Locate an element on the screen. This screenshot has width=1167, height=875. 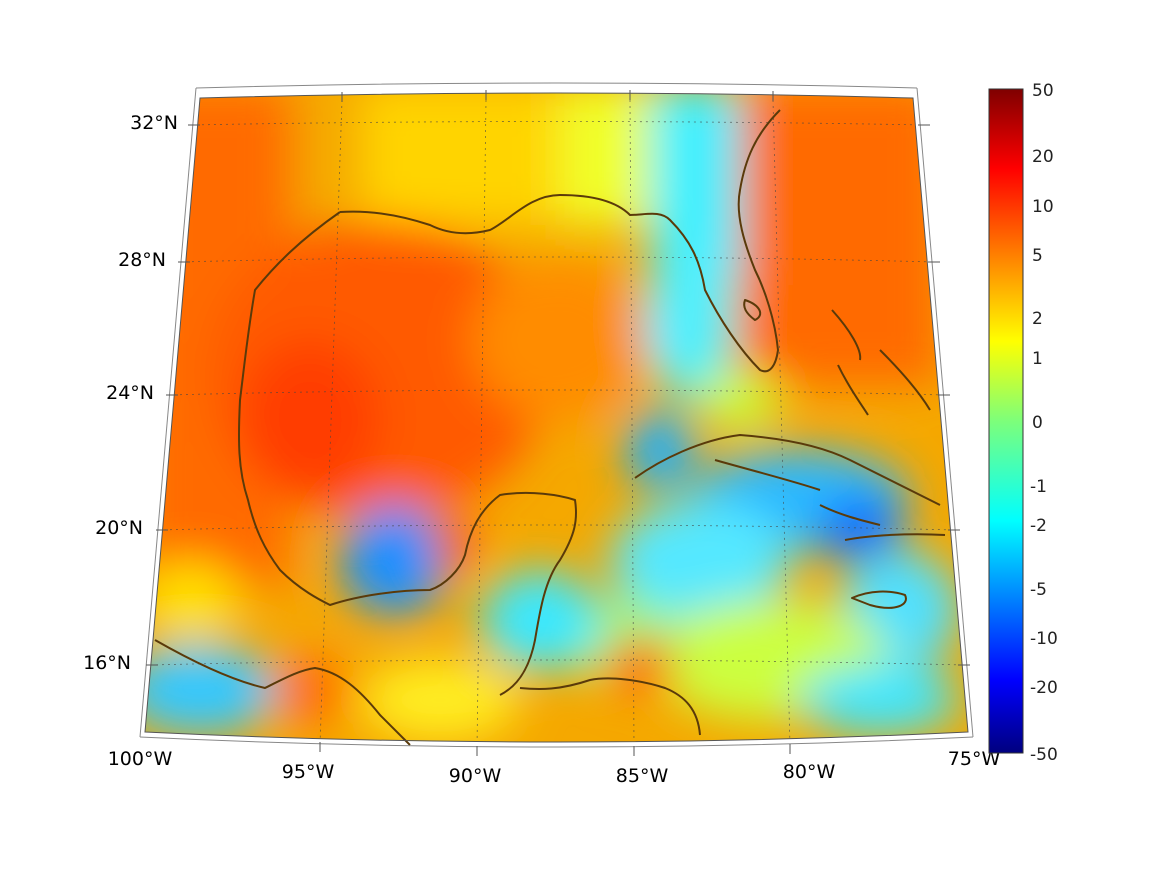
colorbar-label: -5 is located at coordinates (1038, 590).